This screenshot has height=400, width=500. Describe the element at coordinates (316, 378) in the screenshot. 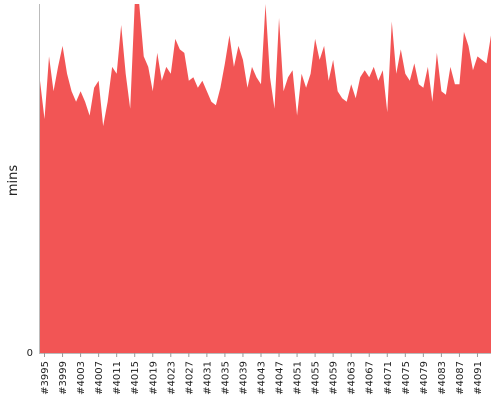

I see `x-tick-label: #4055` at that location.